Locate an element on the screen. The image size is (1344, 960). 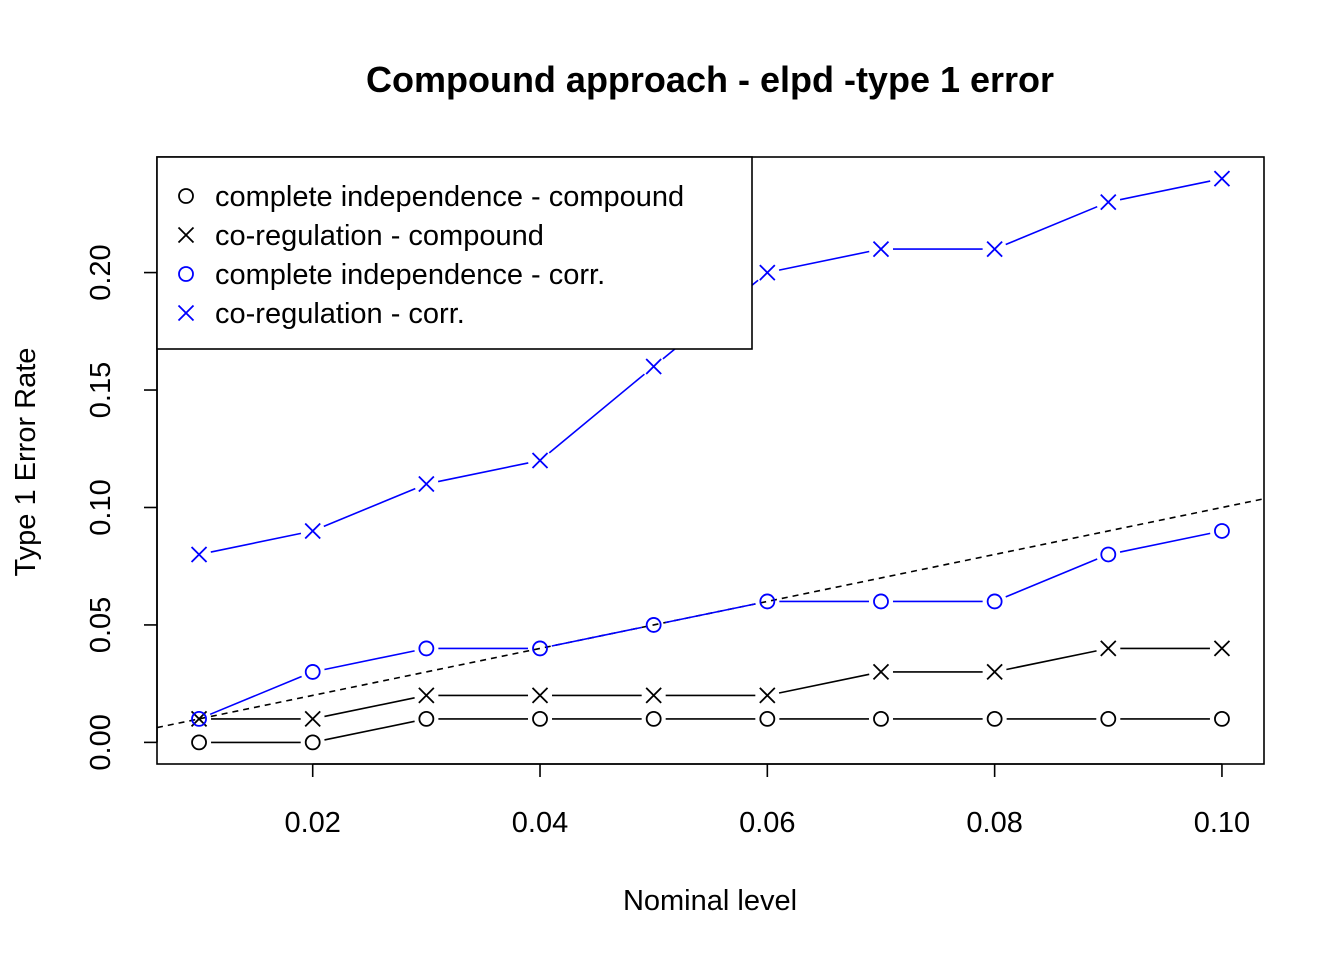
x-axis: 0.02 0.04 0.06 0.08 0.10 is located at coordinates (767, 801).